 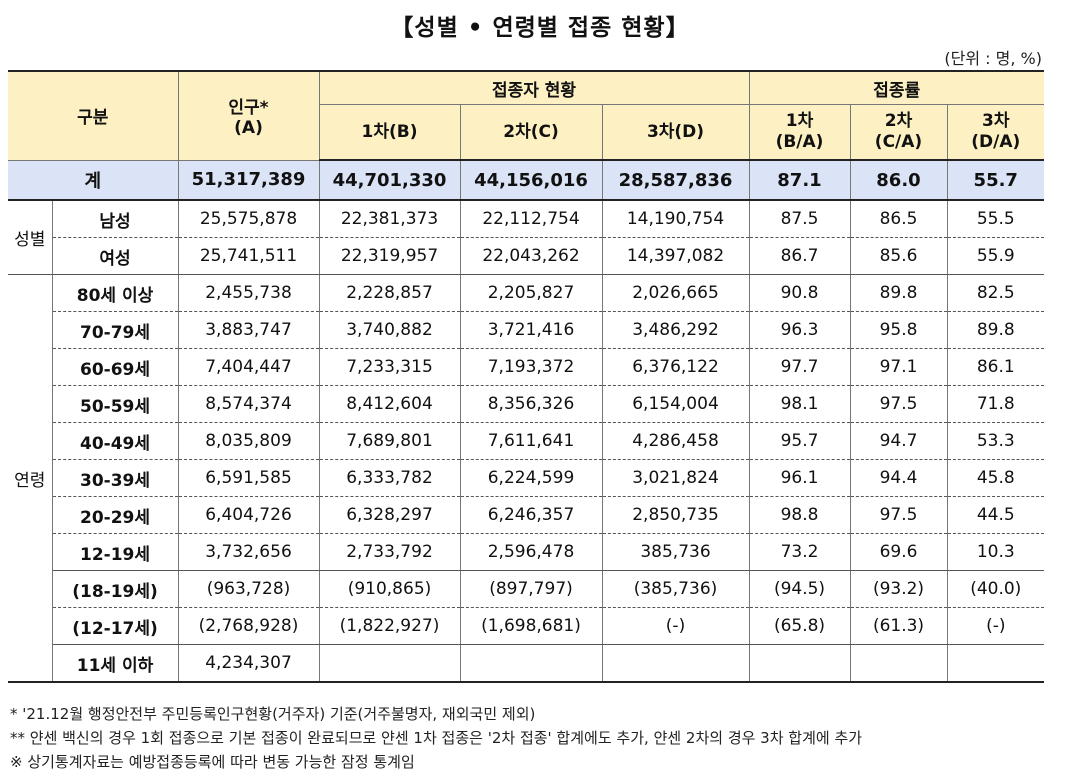 What do you see at coordinates (995, 367) in the screenshot?
I see `table-cell: 86.1` at bounding box center [995, 367].